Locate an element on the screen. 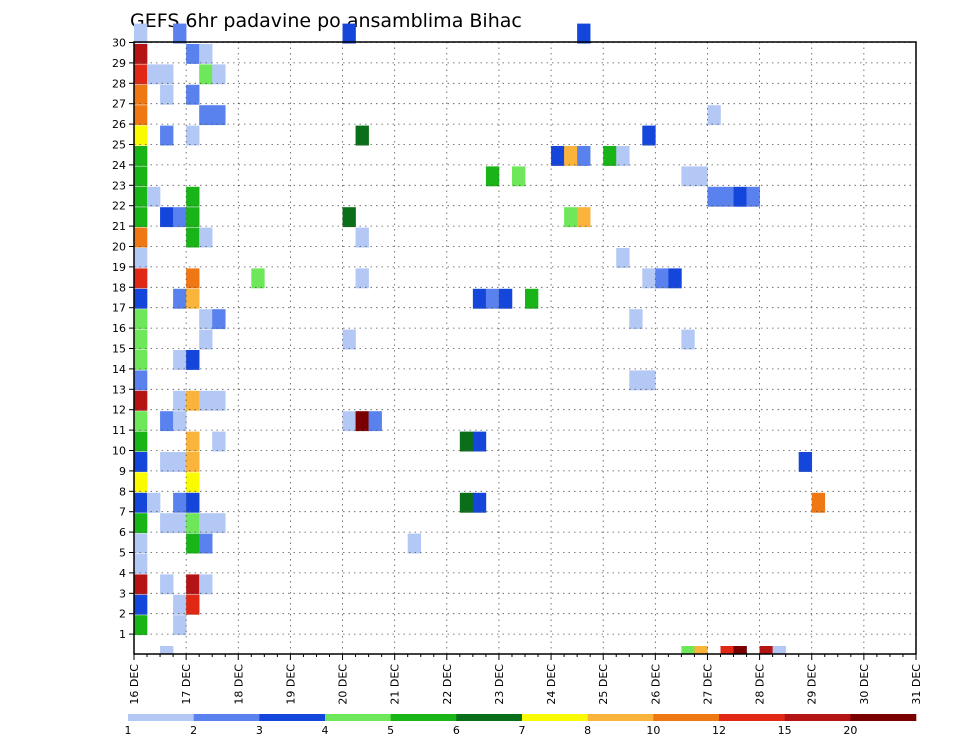 Image resolution: width=960 pixels, height=742 pixels. legend-label: 8 is located at coordinates (587, 730).